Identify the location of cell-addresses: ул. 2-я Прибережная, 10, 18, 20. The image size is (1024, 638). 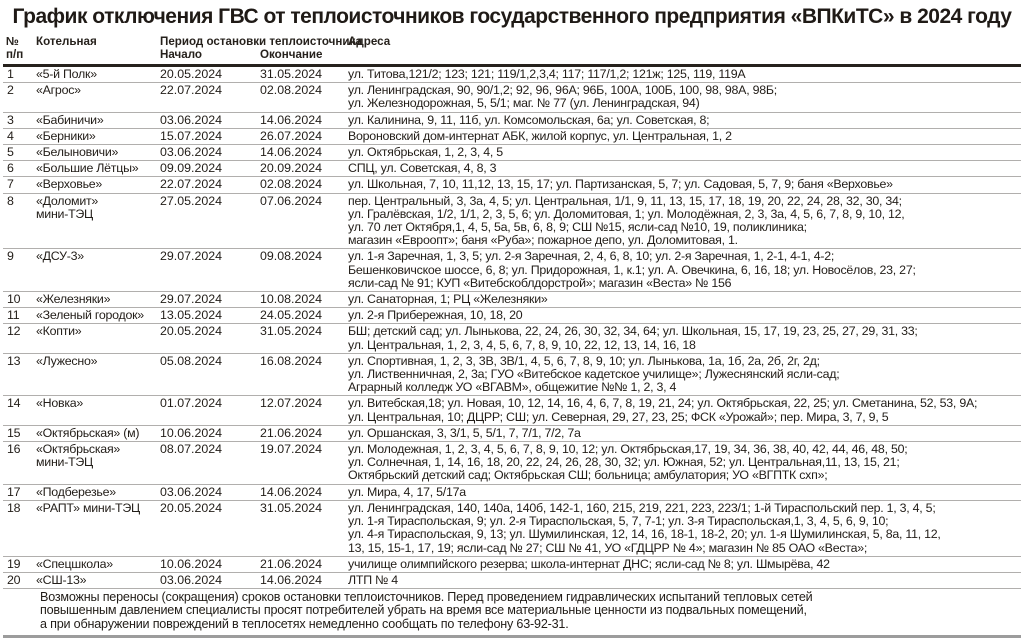
(435, 315).